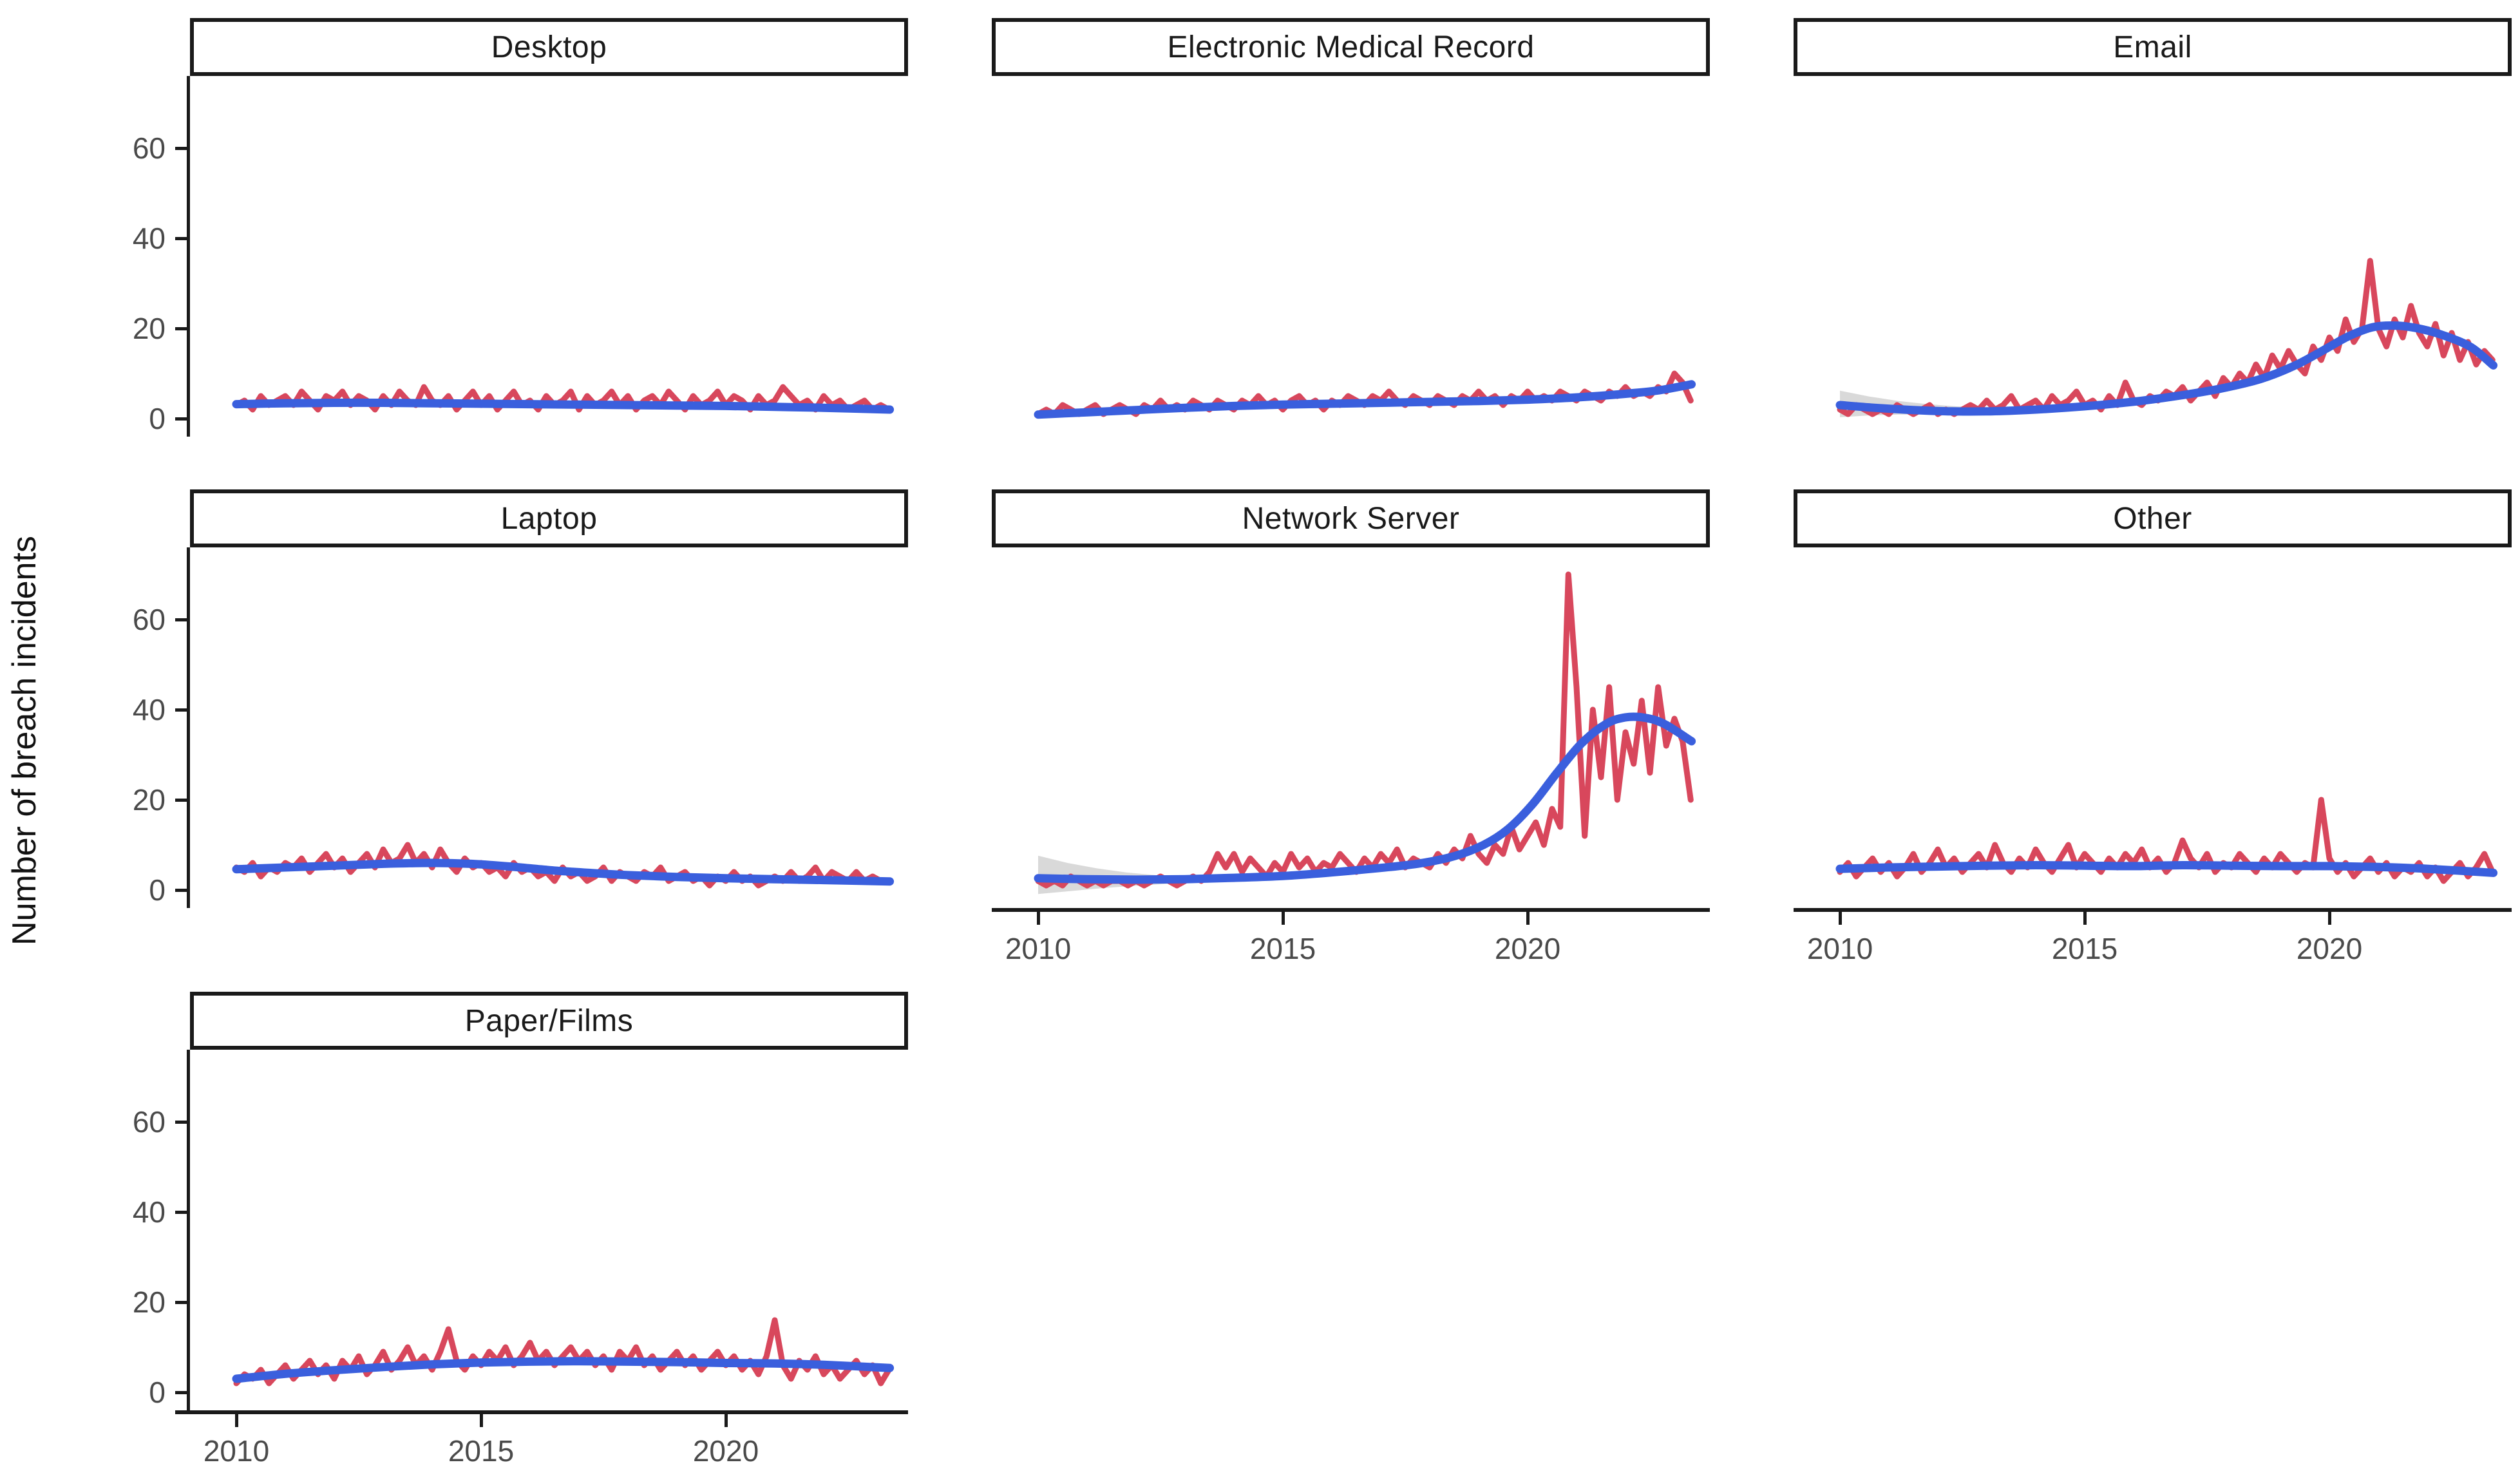 Image resolution: width=2520 pixels, height=1467 pixels. I want to click on facet-panel-email, so click(2153, 256).